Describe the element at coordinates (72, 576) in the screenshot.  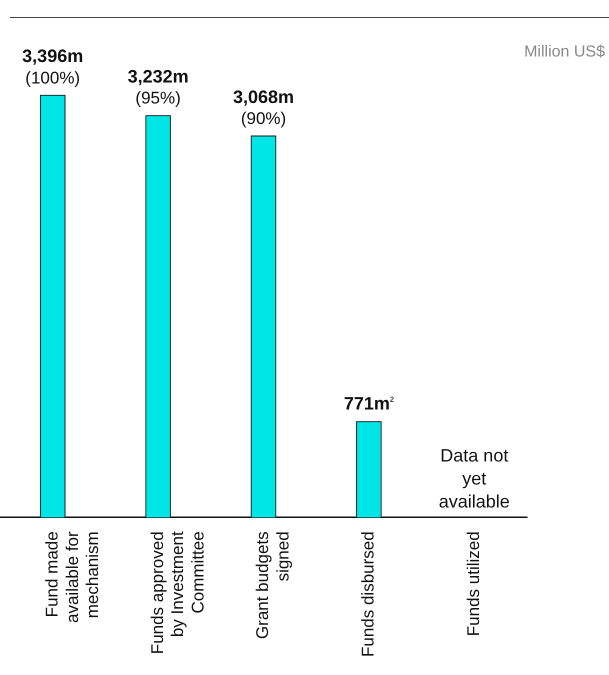
I see `x-tick-label: Fund made available for mechanism` at that location.